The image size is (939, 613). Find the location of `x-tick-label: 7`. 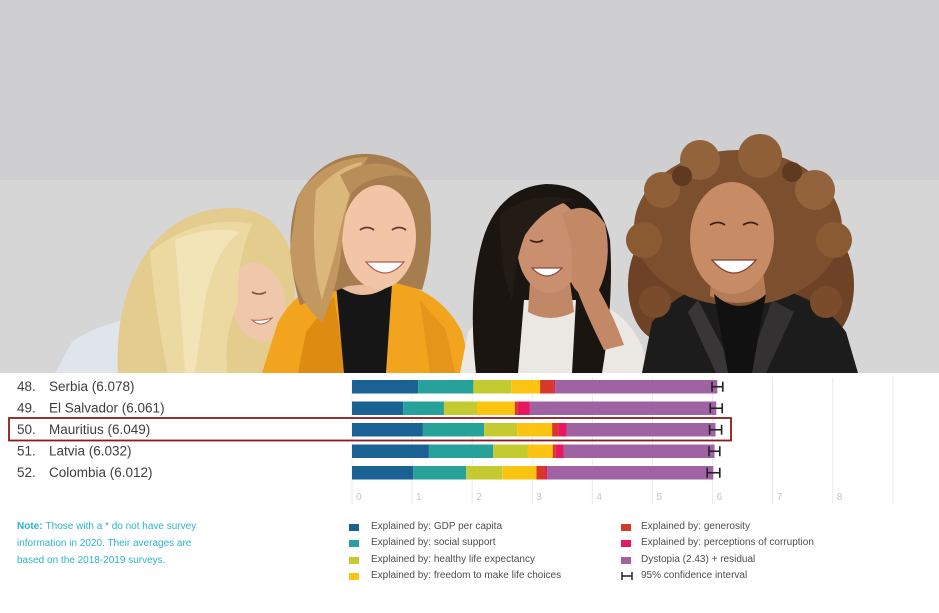

x-tick-label: 7 is located at coordinates (780, 497).